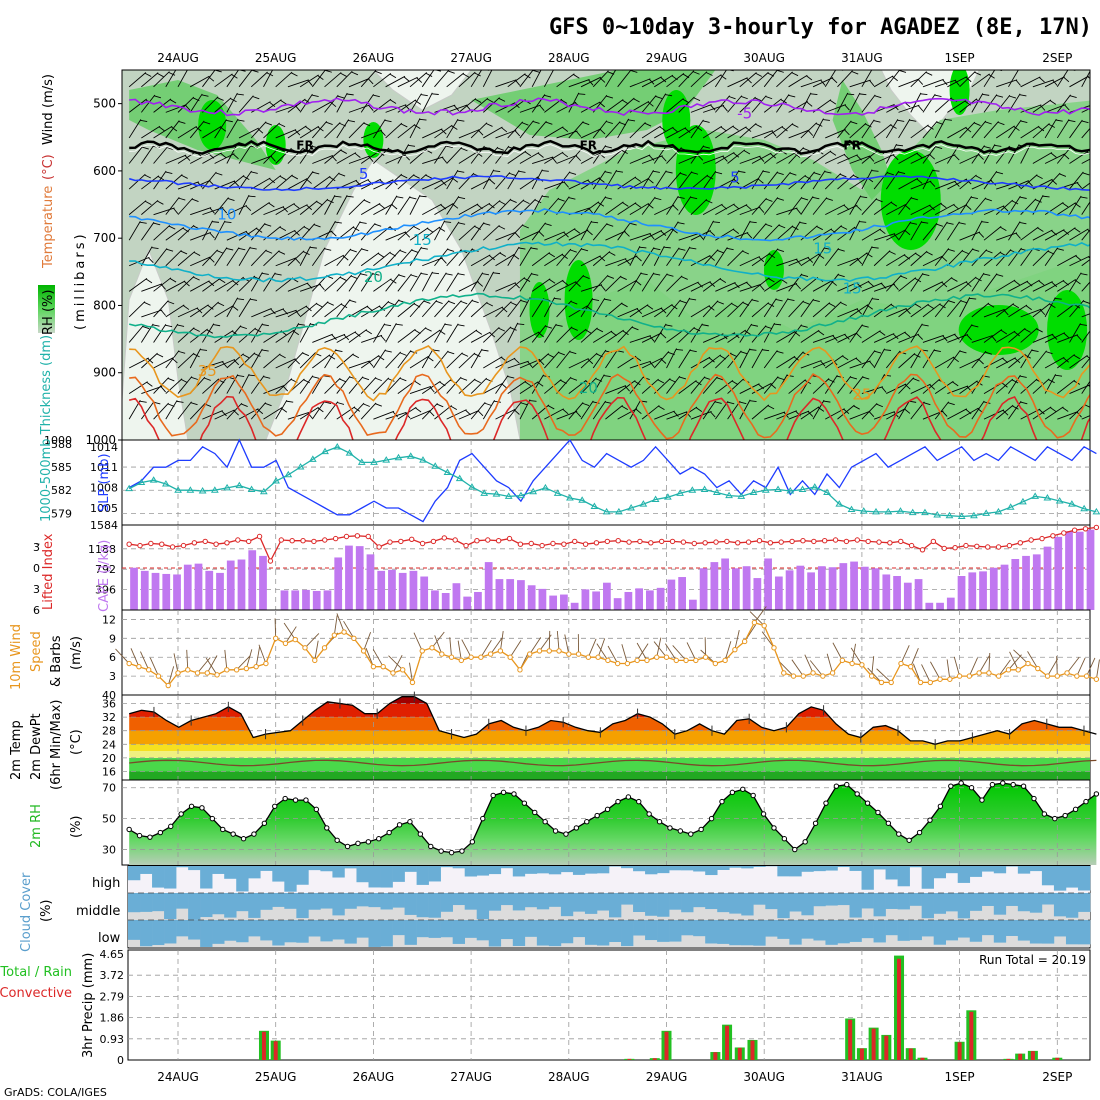 The width and height of the screenshot is (1100, 1100). I want to click on wind10m-tick-2: 9, so click(112, 638).